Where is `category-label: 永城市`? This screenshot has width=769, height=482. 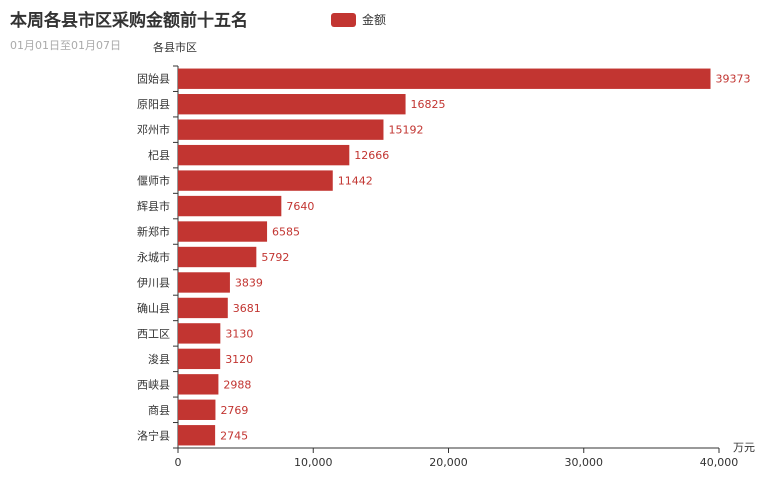 category-label: 永城市 is located at coordinates (153, 257).